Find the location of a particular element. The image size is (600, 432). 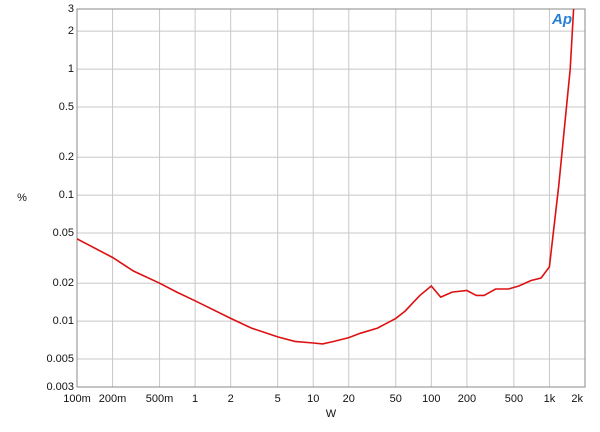

y-axis-label: % is located at coordinates (22, 198).